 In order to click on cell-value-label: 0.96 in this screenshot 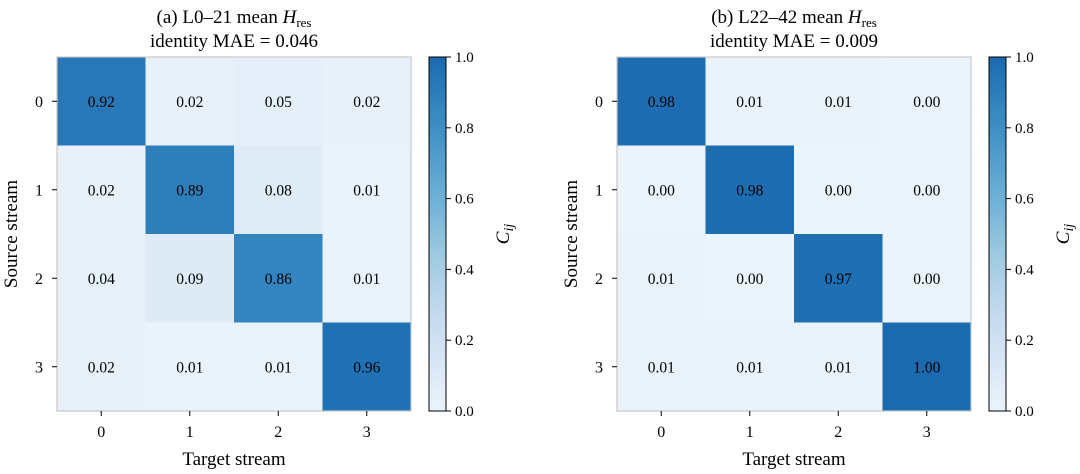, I will do `click(366, 367)`.